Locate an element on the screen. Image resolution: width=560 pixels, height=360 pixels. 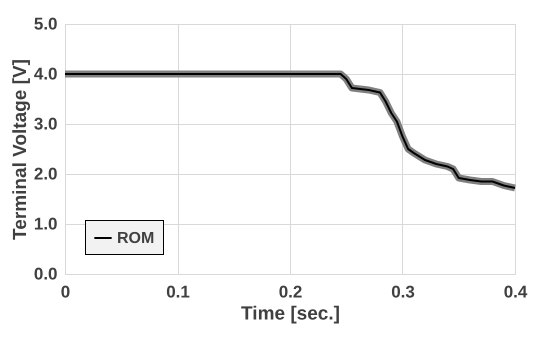
y-tick-label: 0.0 is located at coordinates (46, 274).